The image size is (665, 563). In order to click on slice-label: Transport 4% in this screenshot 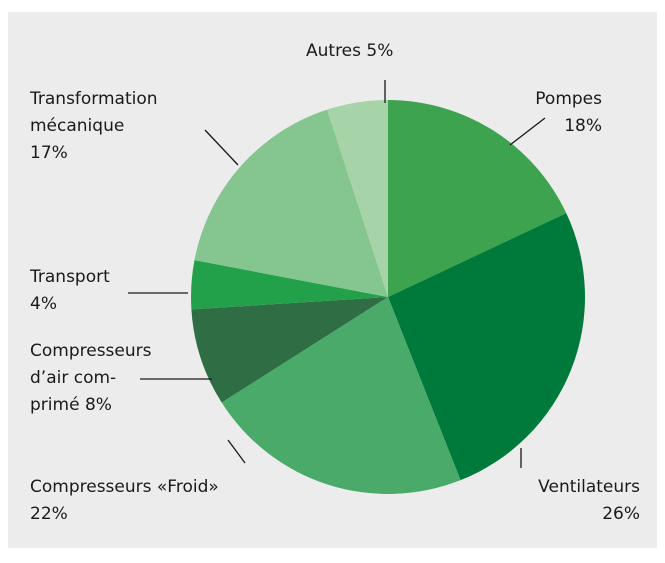, I will do `click(70, 291)`.